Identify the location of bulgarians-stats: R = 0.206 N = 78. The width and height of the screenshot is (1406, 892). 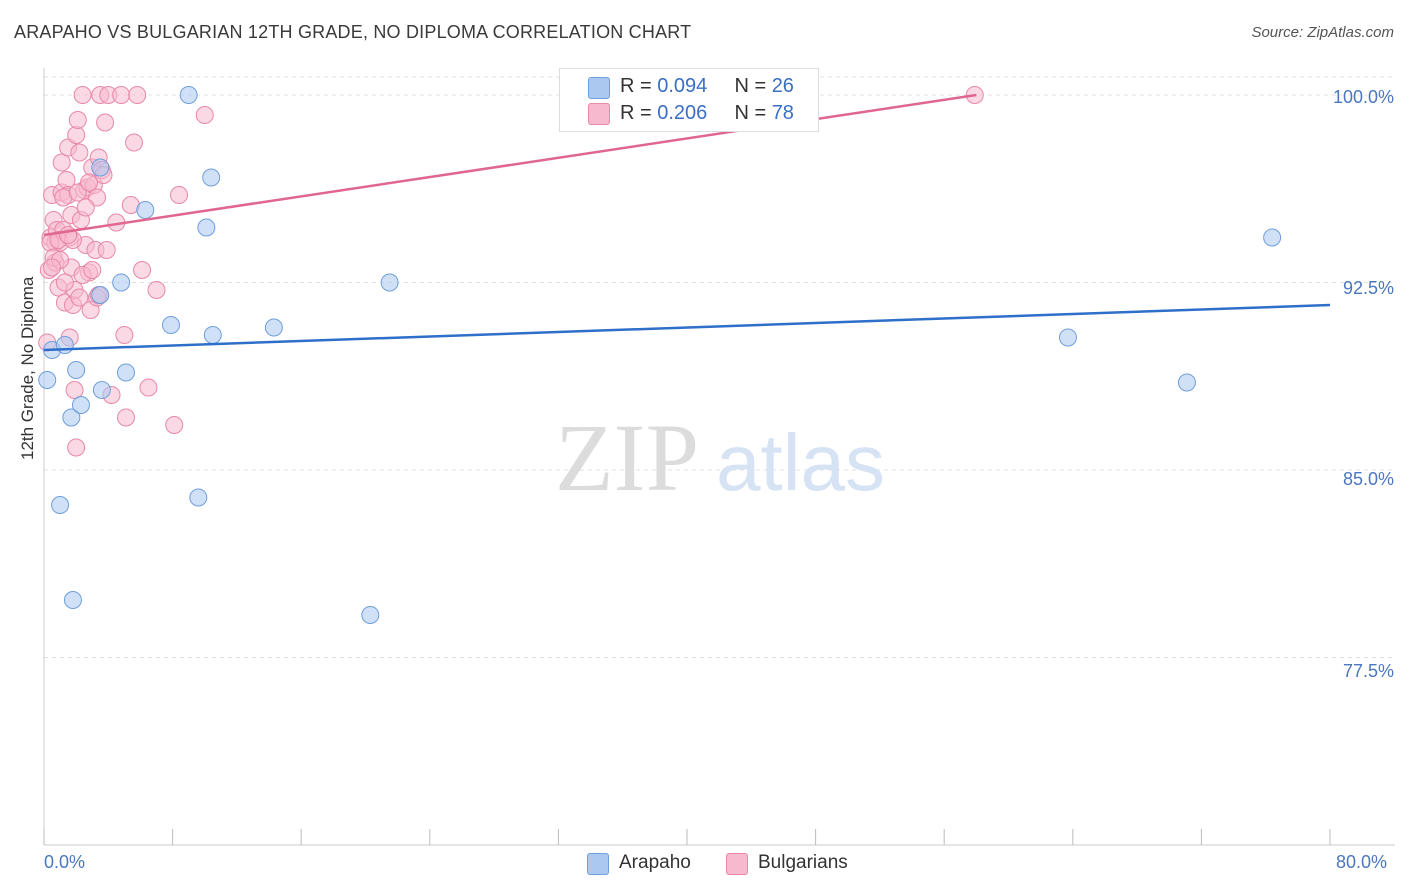
(707, 113).